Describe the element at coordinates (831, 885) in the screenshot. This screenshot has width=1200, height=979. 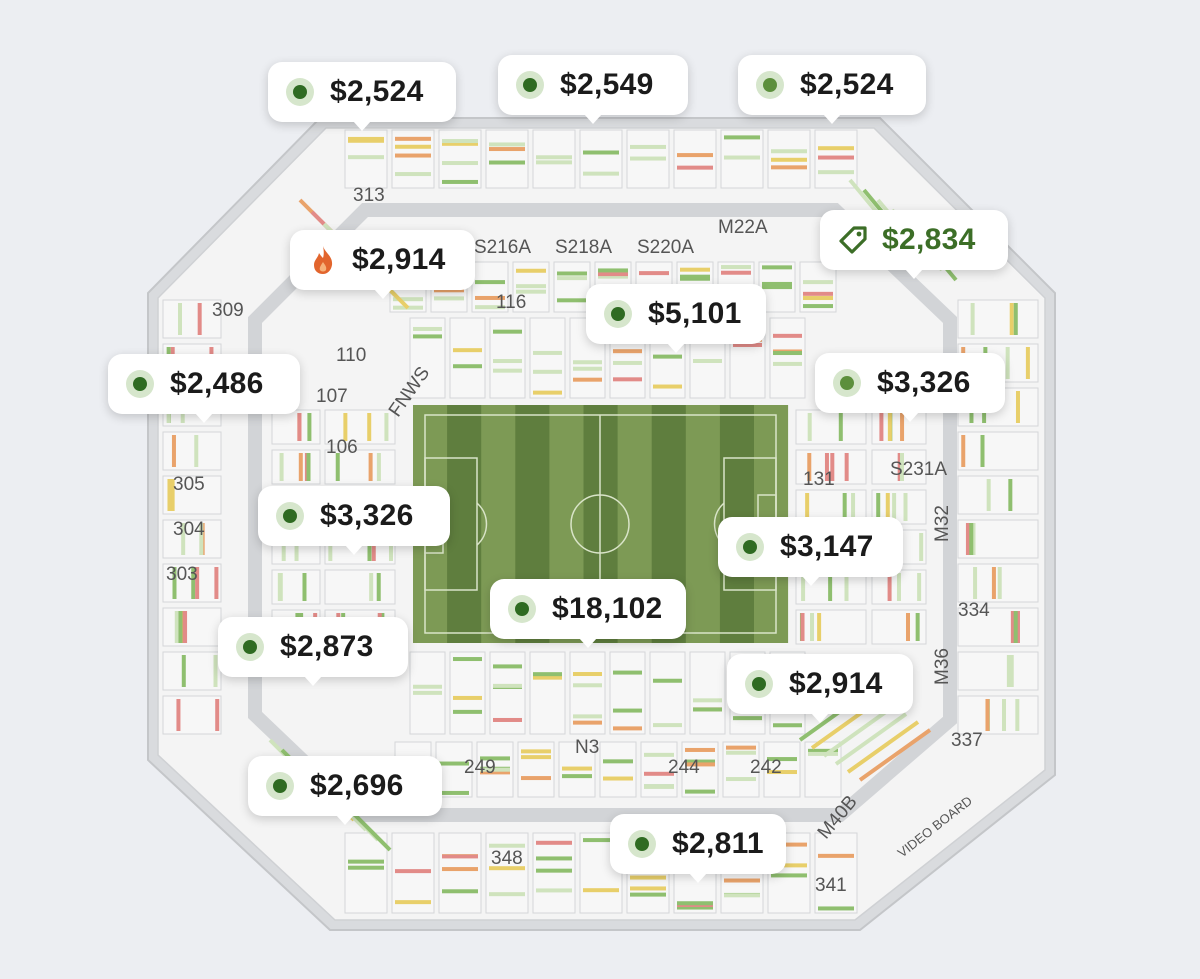
I see `section-label: 341` at that location.